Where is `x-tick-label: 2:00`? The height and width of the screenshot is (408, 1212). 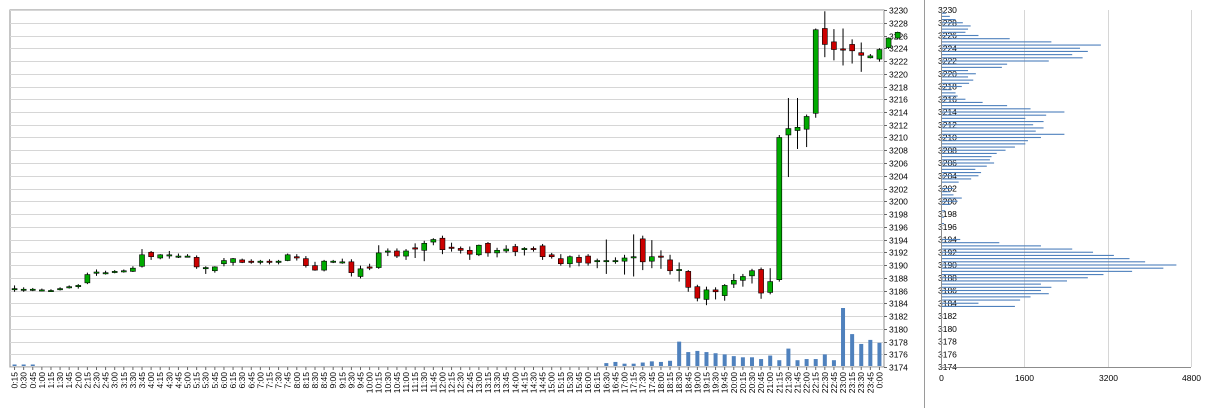 x-tick-label: 2:00 is located at coordinates (78, 380).